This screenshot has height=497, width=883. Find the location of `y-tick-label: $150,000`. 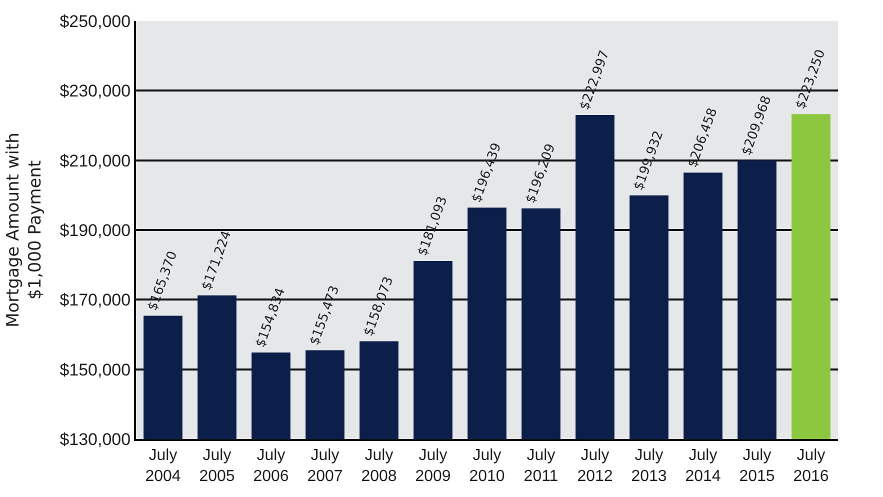

y-tick-label: $150,000 is located at coordinates (95, 370).